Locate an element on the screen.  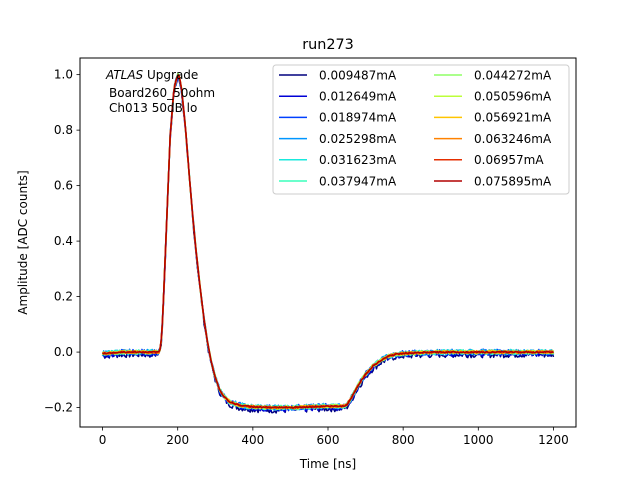
annotation-line-1: ATLAS Upgrade is located at coordinates (151, 75).